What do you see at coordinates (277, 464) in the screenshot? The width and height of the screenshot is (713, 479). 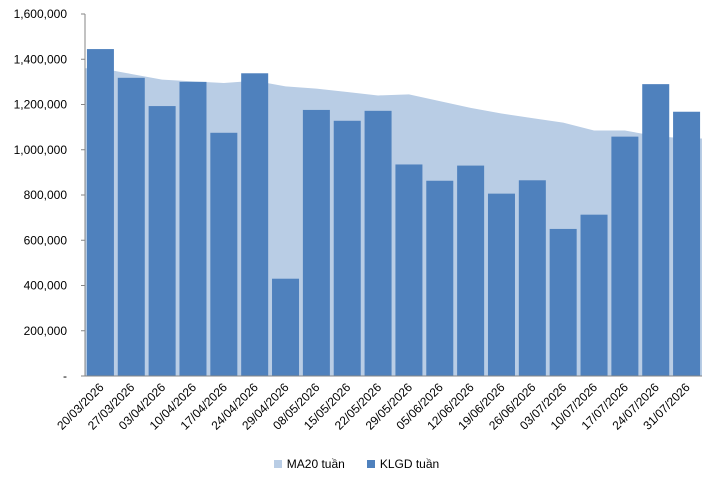 I see `legend-swatch-ma20` at bounding box center [277, 464].